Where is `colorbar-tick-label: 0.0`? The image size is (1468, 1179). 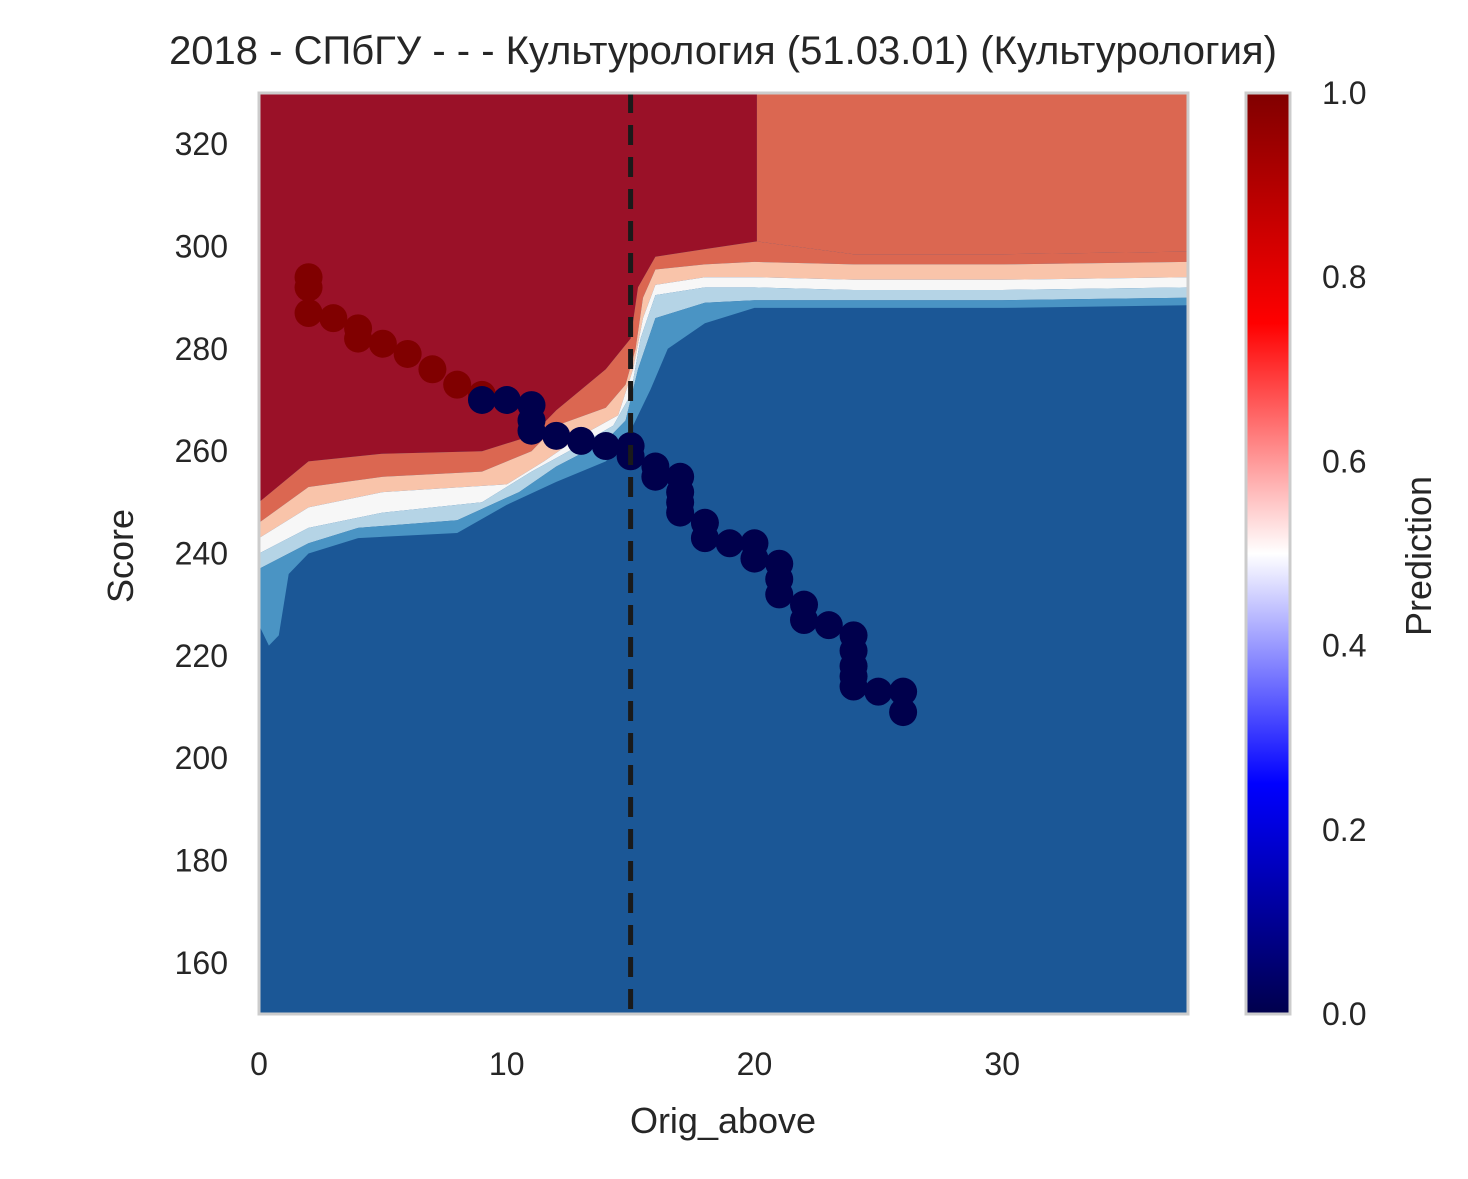 colorbar-tick-label: 0.0 is located at coordinates (1344, 1014).